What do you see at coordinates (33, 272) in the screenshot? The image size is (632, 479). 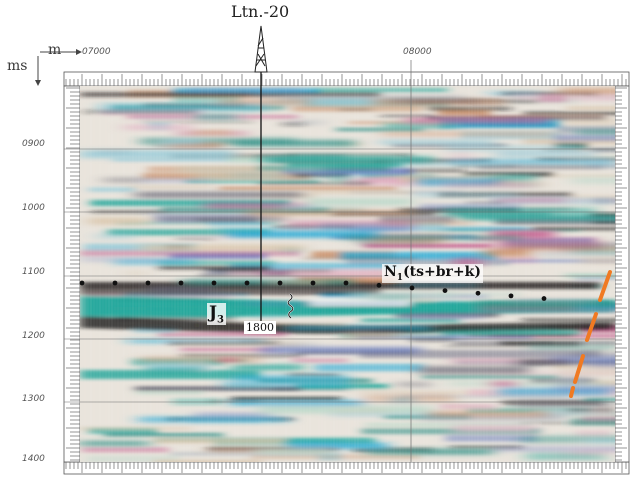 I see `time-label-1100: 1100` at bounding box center [33, 272].